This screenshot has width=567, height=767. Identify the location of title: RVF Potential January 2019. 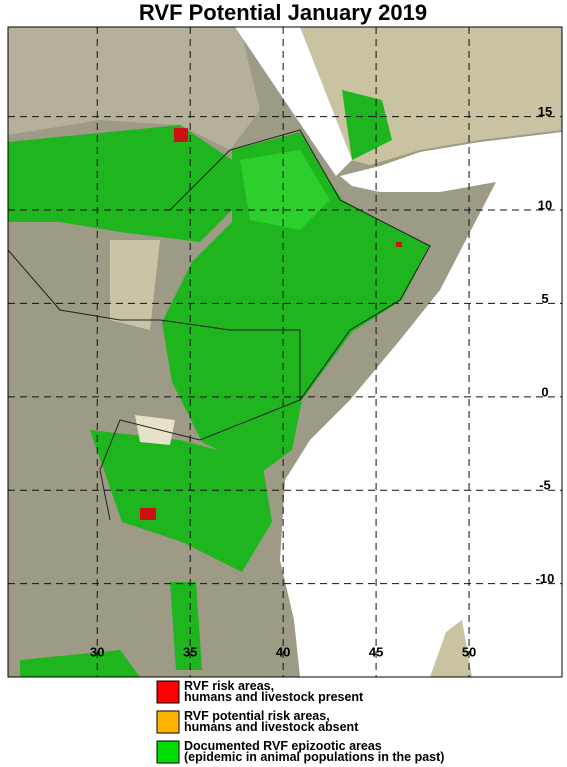
(283, 12).